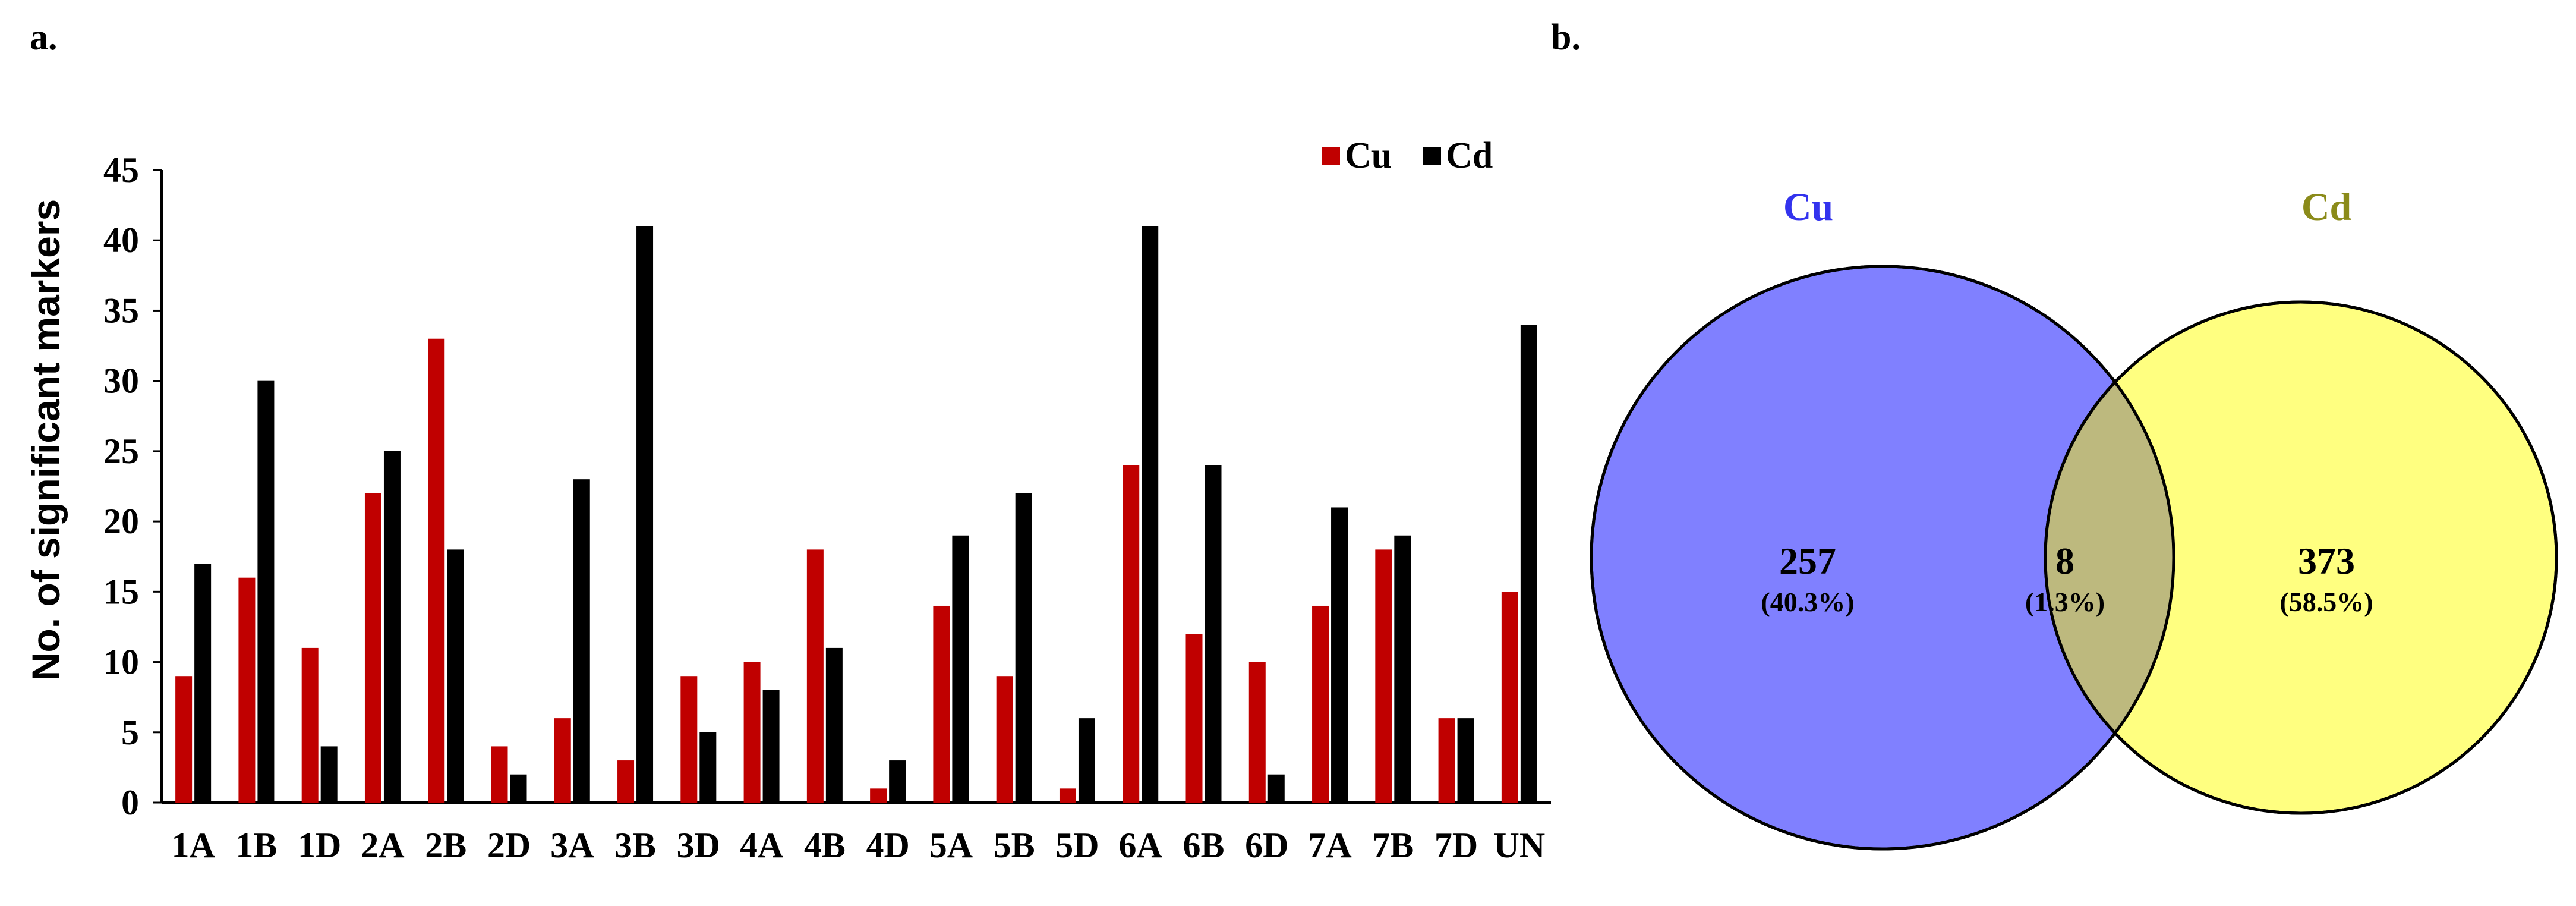 The width and height of the screenshot is (2576, 906). I want to click on venn-percent-cu: (40.3%), so click(1808, 602).